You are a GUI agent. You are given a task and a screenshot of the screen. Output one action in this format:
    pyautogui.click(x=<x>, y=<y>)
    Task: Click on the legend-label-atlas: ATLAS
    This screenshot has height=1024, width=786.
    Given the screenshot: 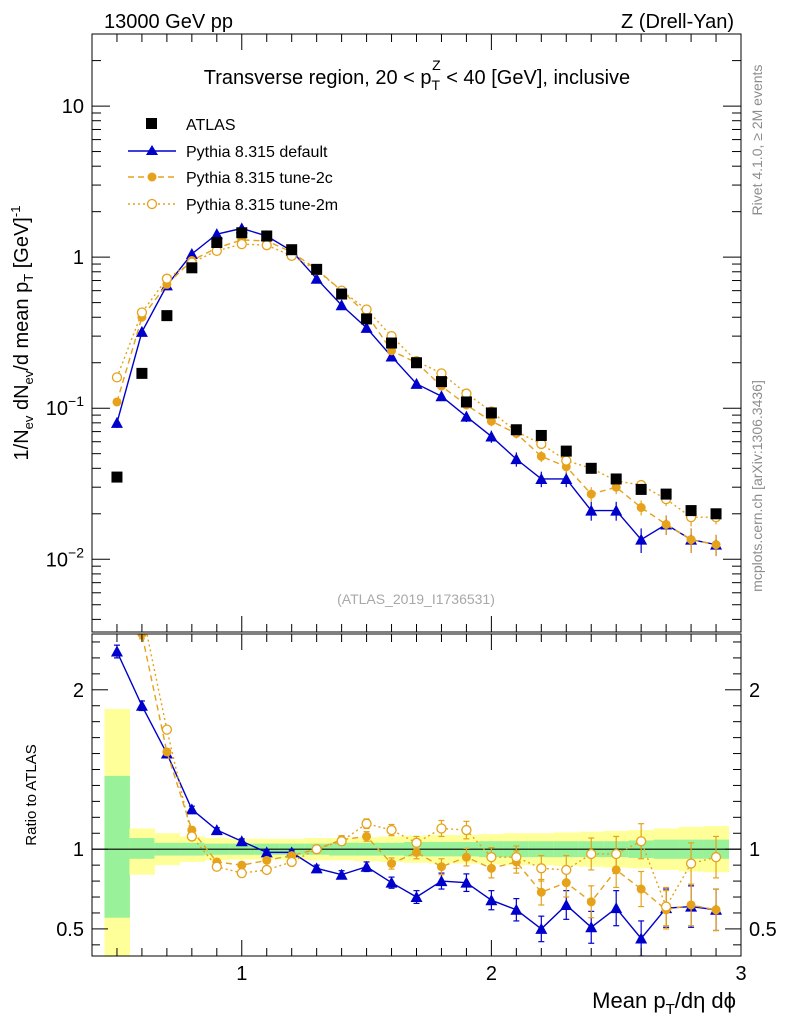 What is the action you would take?
    pyautogui.click(x=211, y=125)
    